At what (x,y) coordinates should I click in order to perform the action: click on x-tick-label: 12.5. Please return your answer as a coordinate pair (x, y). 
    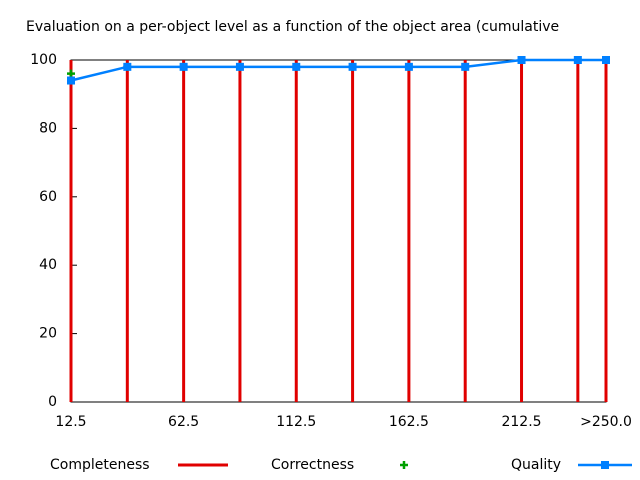
    Looking at the image, I should click on (70, 422).